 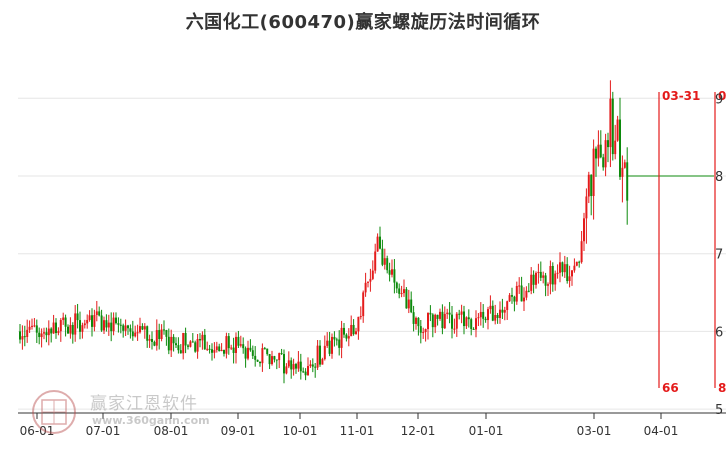 What do you see at coordinates (719, 410) in the screenshot?
I see `y-tick-label: 5` at bounding box center [719, 410].